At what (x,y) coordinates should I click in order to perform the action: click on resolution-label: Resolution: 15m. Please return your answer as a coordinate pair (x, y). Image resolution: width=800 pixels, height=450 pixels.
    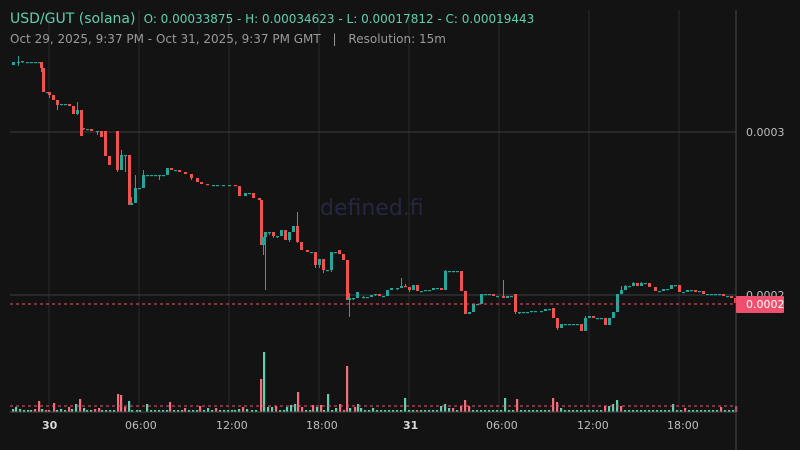
    Looking at the image, I should click on (397, 39).